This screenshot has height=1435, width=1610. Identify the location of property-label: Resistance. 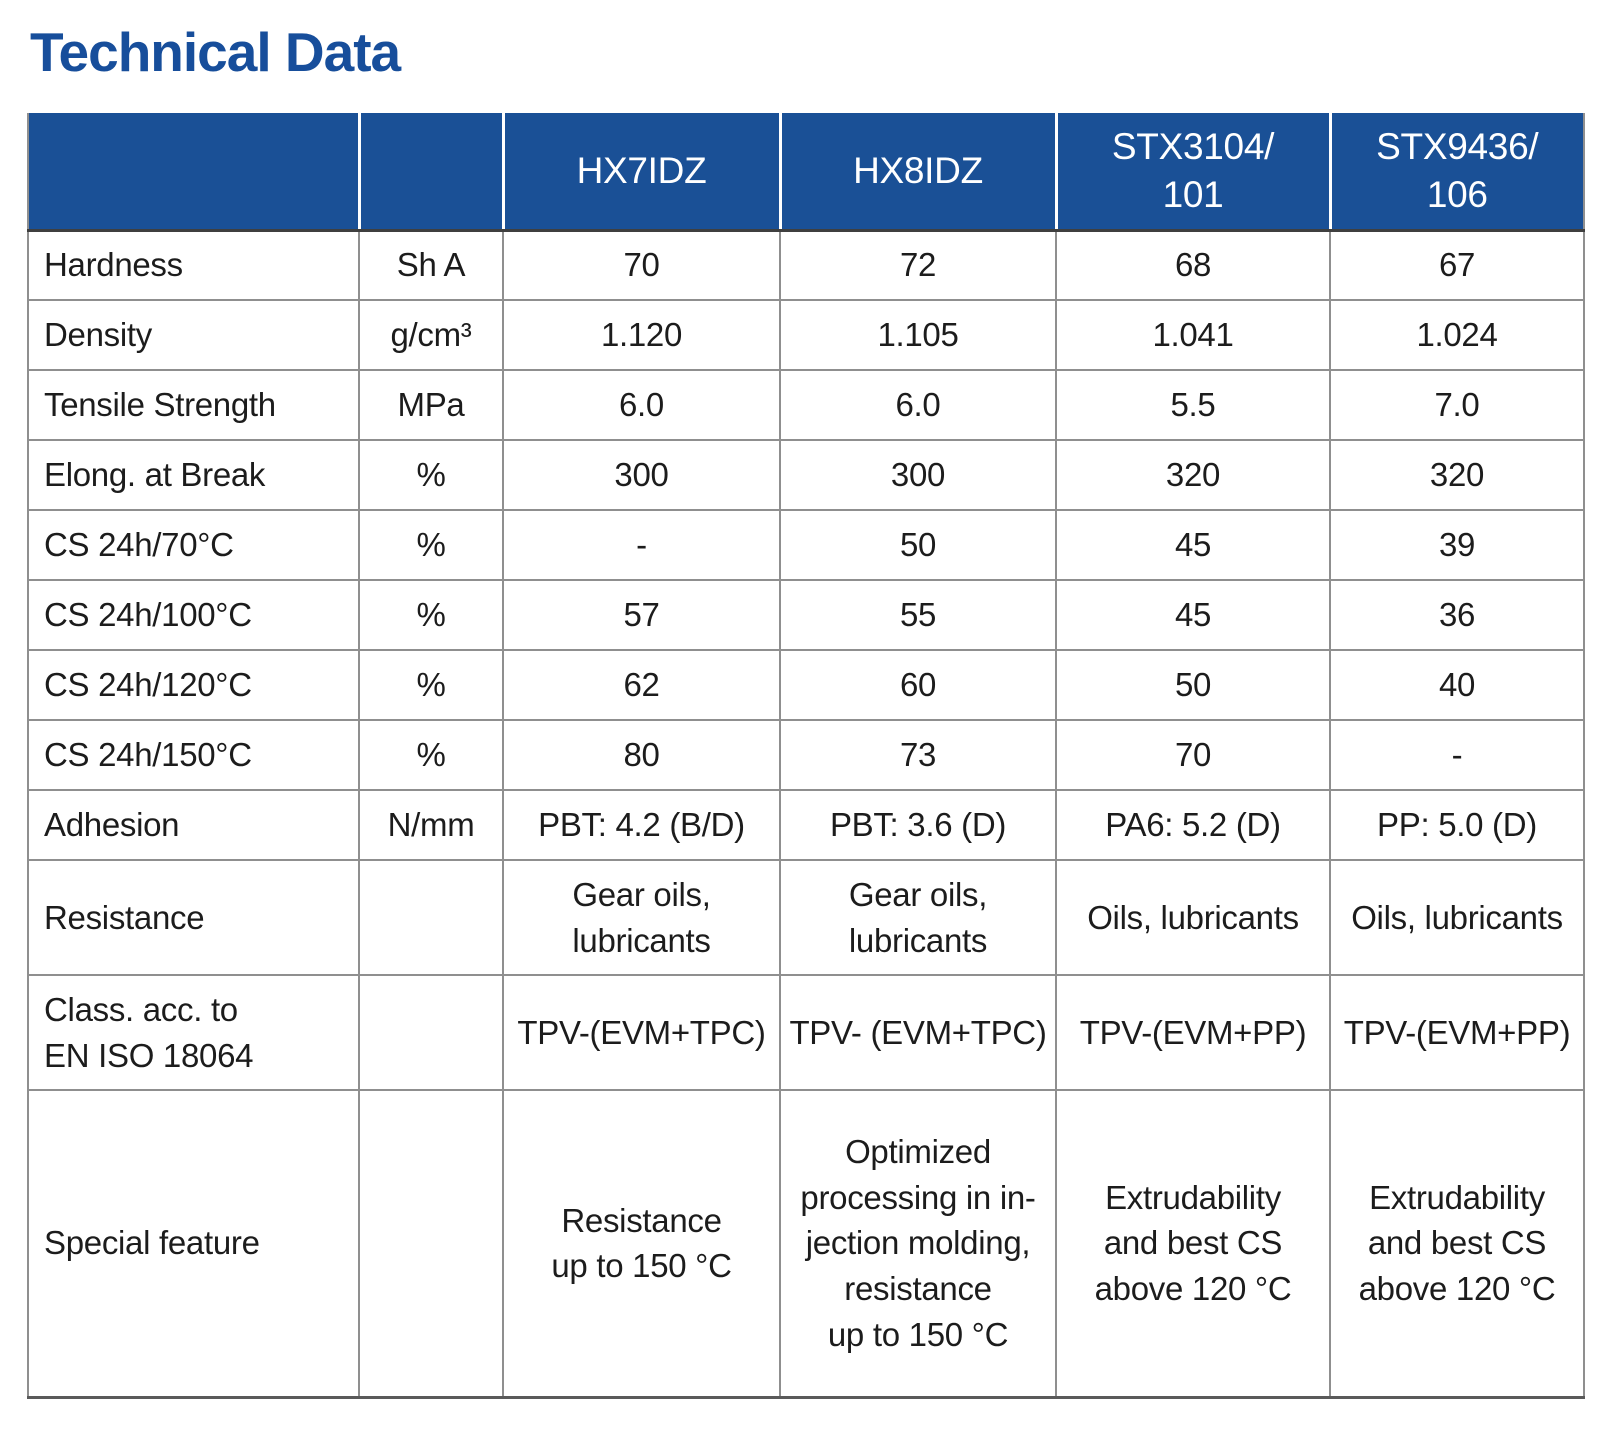
(193, 917).